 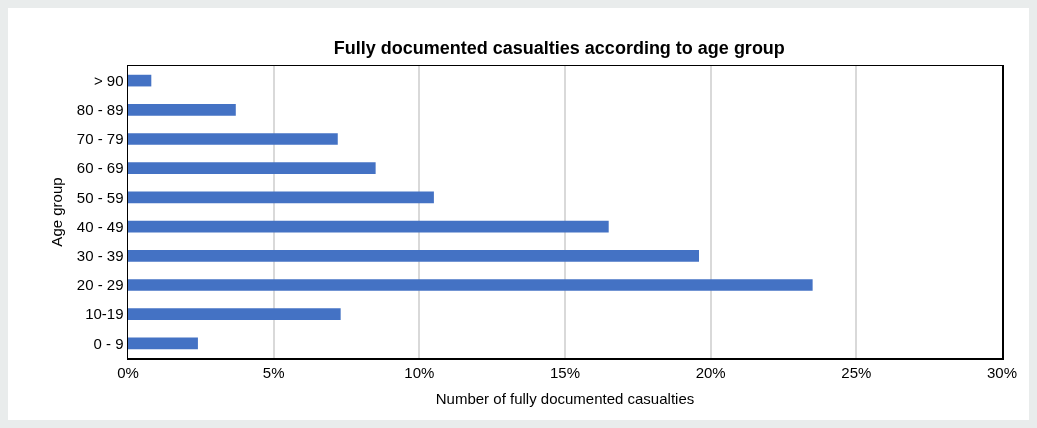 What do you see at coordinates (559, 47) in the screenshot?
I see `chart-title: Fully documented casualties according to age group` at bounding box center [559, 47].